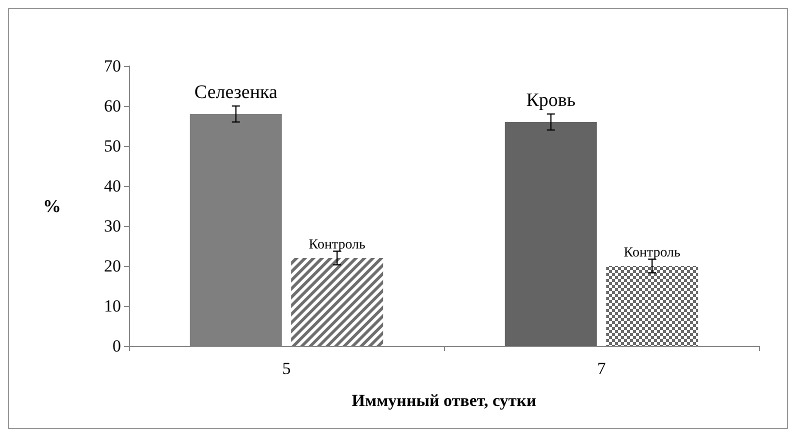 Image resolution: width=798 pixels, height=439 pixels. What do you see at coordinates (112, 266) in the screenshot?
I see `y-tick-label: 20` at bounding box center [112, 266].